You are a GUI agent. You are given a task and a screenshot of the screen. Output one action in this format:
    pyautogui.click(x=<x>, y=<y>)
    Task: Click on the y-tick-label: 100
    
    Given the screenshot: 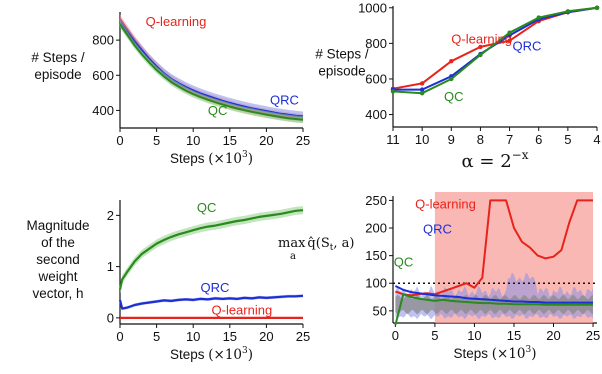 What is the action you would take?
    pyautogui.click(x=376, y=283)
    